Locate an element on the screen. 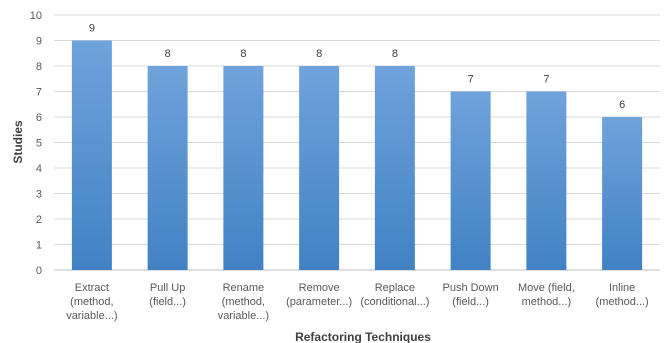  y-tick-label: 10 is located at coordinates (36, 16).